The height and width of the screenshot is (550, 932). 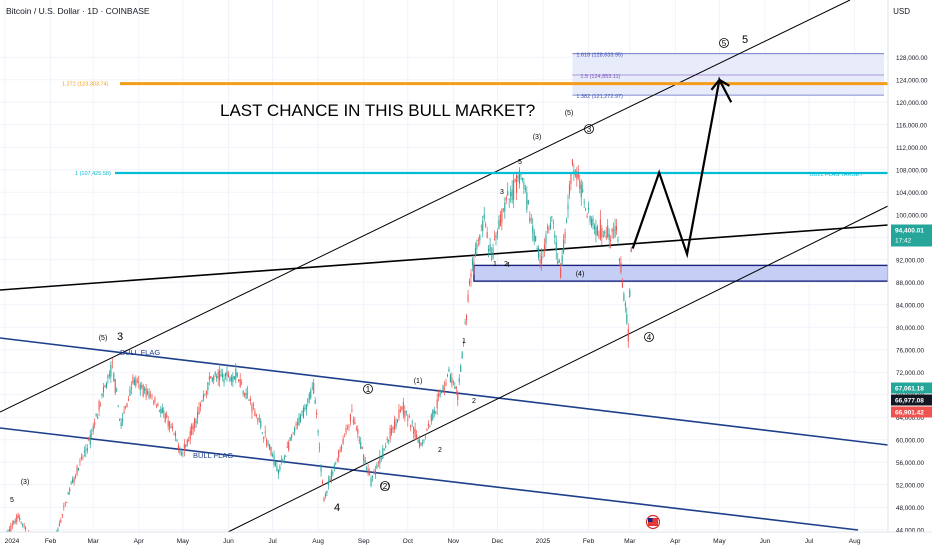 I want to click on wave-label: (4), so click(x=580, y=274).